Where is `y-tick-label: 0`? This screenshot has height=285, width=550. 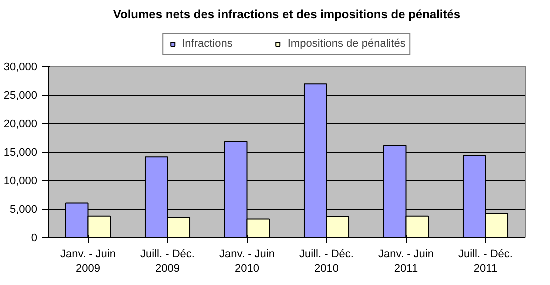 y-tick-label: 0 is located at coordinates (34, 238).